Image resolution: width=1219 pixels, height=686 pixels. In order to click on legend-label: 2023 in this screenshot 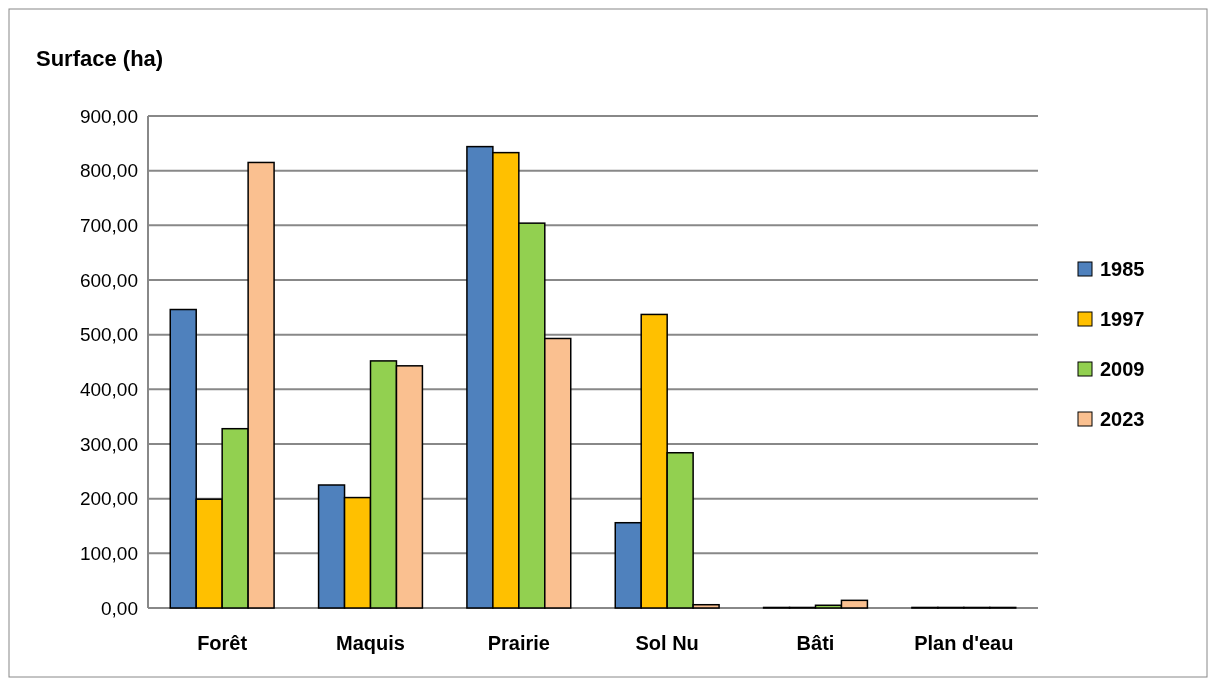, I will do `click(1122, 419)`.